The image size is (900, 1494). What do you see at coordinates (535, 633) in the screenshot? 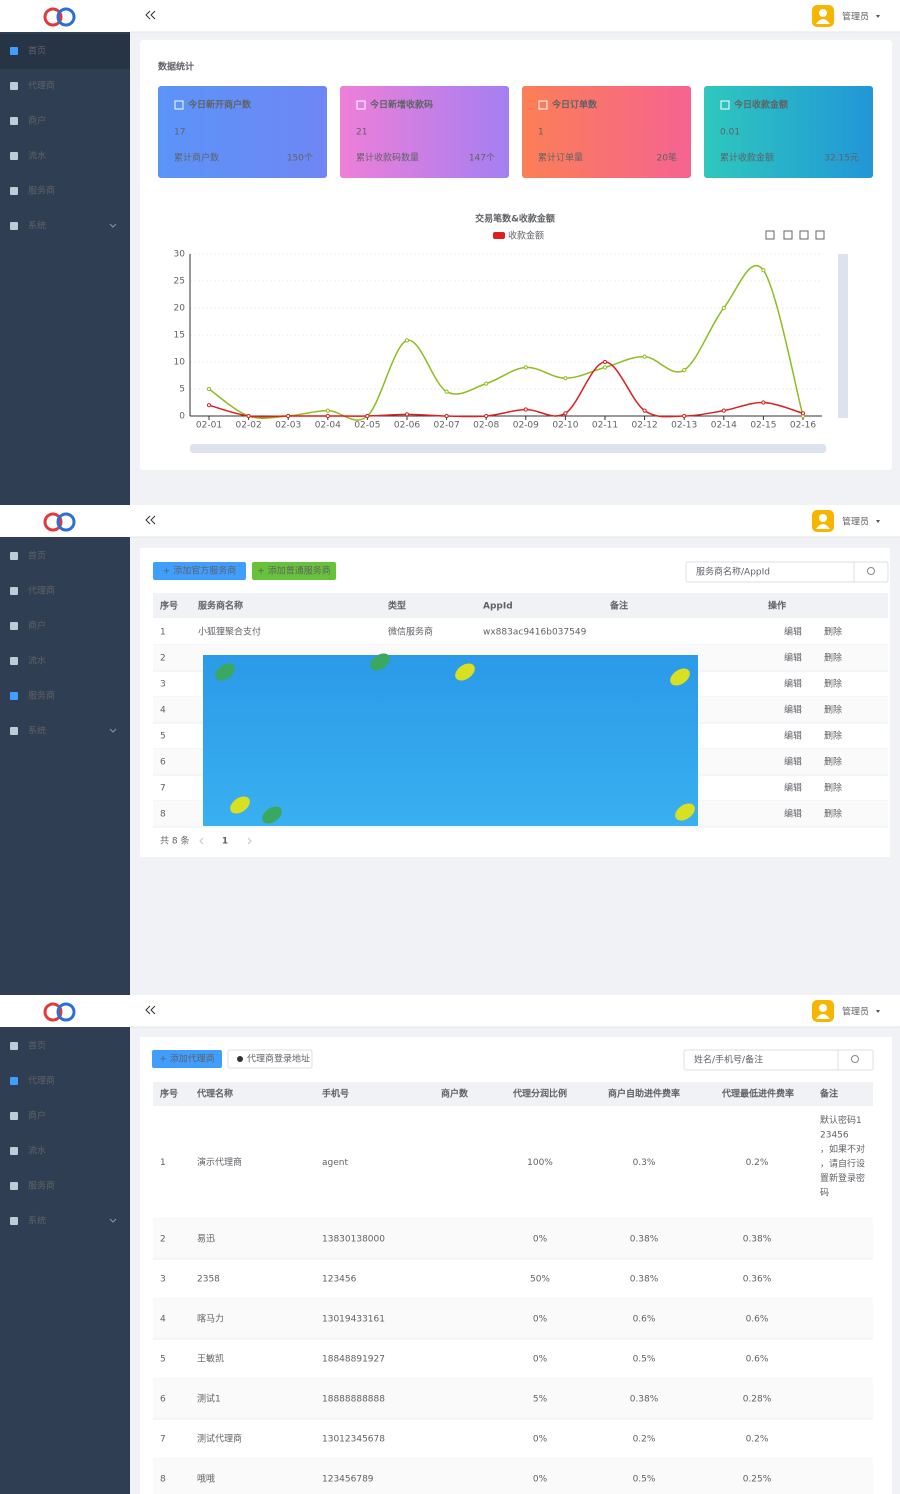
I see `cell: wx883ac9416b037549` at bounding box center [535, 633].